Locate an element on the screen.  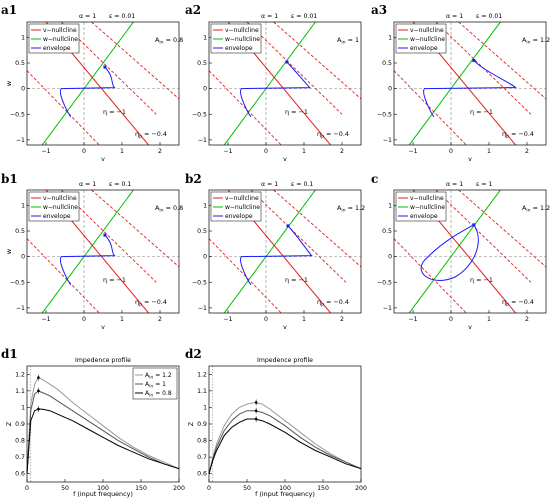
panel-label: b2 is located at coordinates (193, 179).